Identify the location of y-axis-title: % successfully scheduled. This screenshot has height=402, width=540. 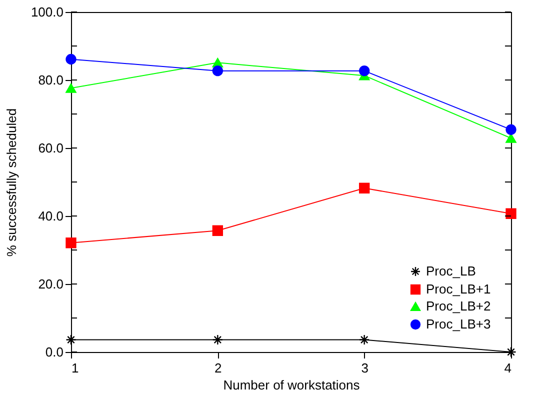
(11, 182).